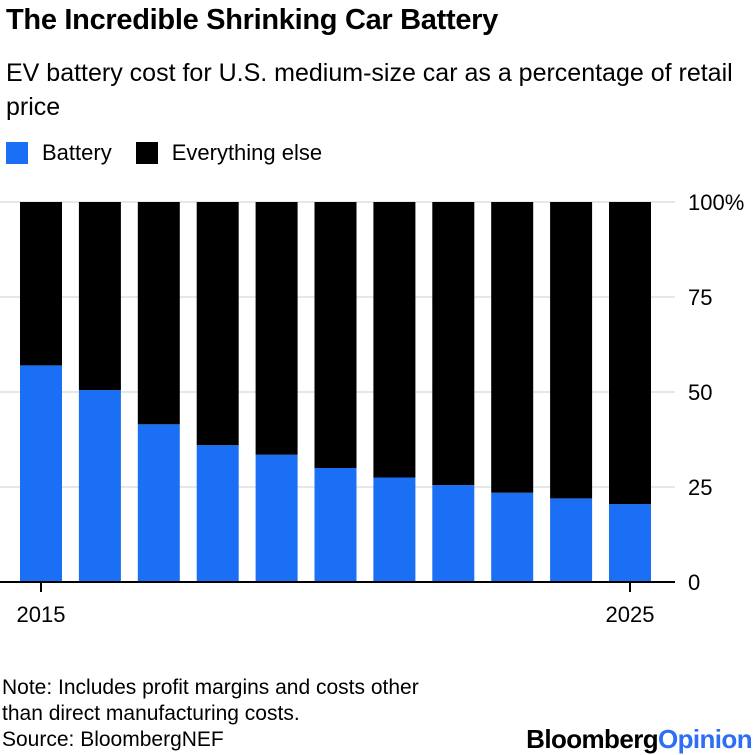 The width and height of the screenshot is (756, 755). What do you see at coordinates (276, 328) in the screenshot?
I see `bar-everything-else-2019` at bounding box center [276, 328].